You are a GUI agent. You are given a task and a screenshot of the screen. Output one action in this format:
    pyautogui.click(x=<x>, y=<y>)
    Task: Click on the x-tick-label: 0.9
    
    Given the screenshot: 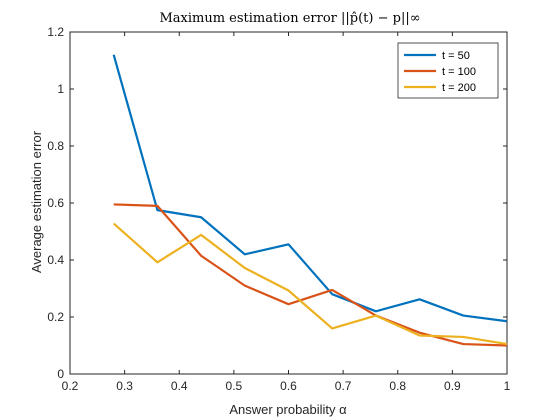 What is the action you would take?
    pyautogui.click(x=452, y=386)
    